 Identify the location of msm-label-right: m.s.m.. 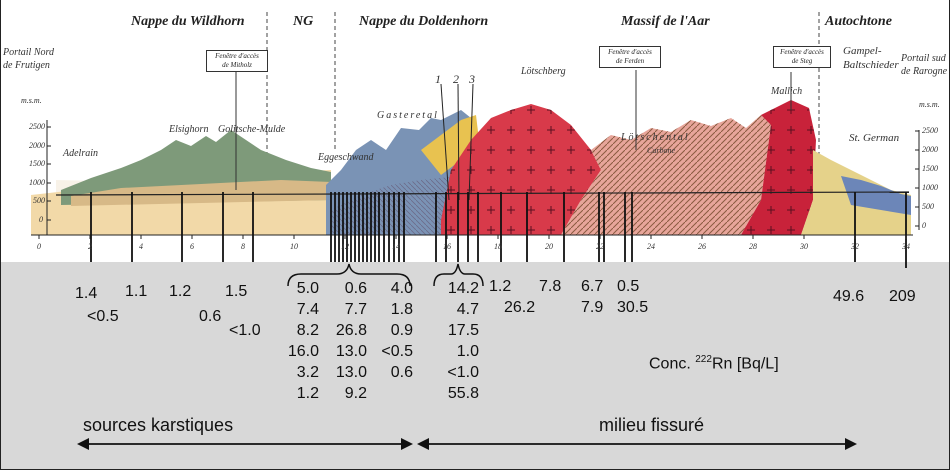
(929, 104).